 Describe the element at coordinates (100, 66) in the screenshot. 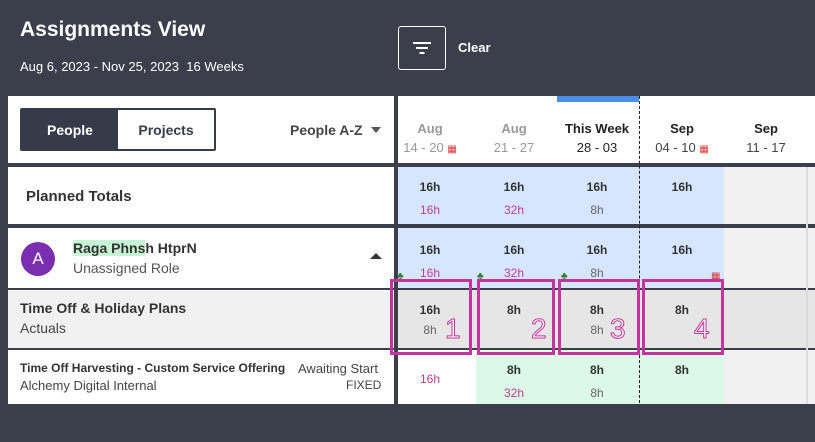

I see `date-range-text: Aug 6, 2023 - Nov 25, 2023` at that location.